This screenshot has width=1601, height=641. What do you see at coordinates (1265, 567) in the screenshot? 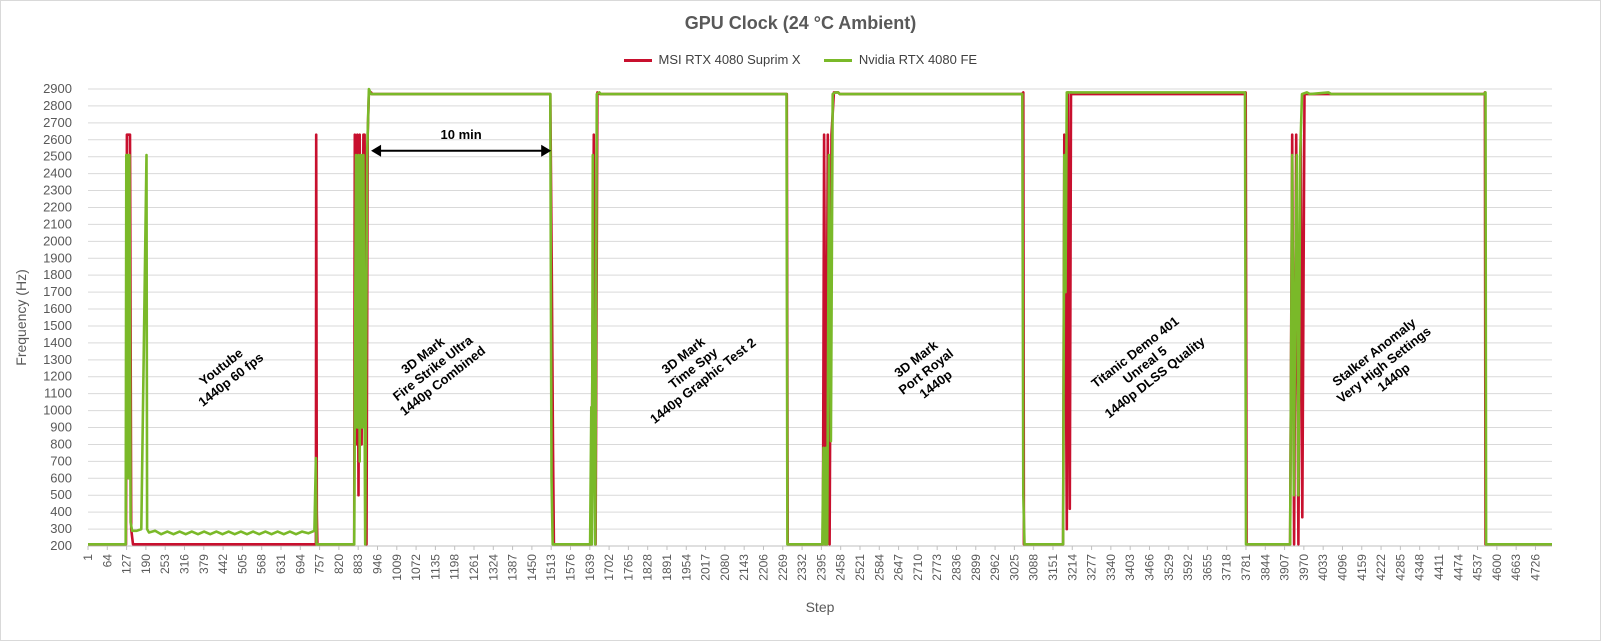
I see `x-tick-label: 3844` at bounding box center [1265, 567].